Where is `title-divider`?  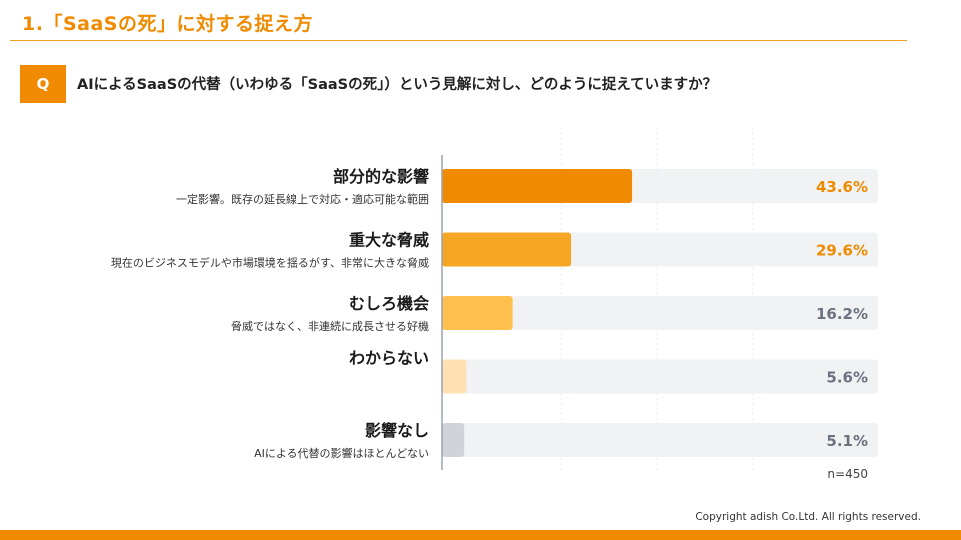 title-divider is located at coordinates (458, 40).